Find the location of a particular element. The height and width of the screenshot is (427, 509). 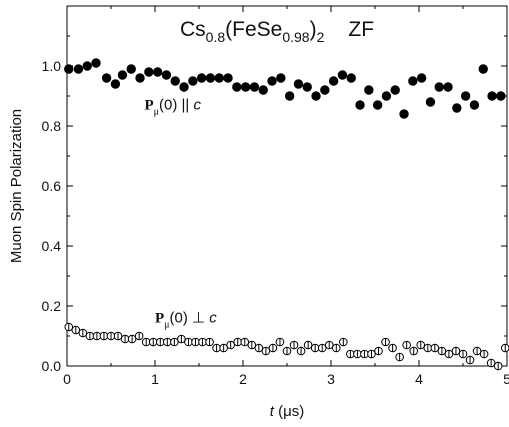

y-axis-label: Muon Spin Polarization is located at coordinates (16, 186).